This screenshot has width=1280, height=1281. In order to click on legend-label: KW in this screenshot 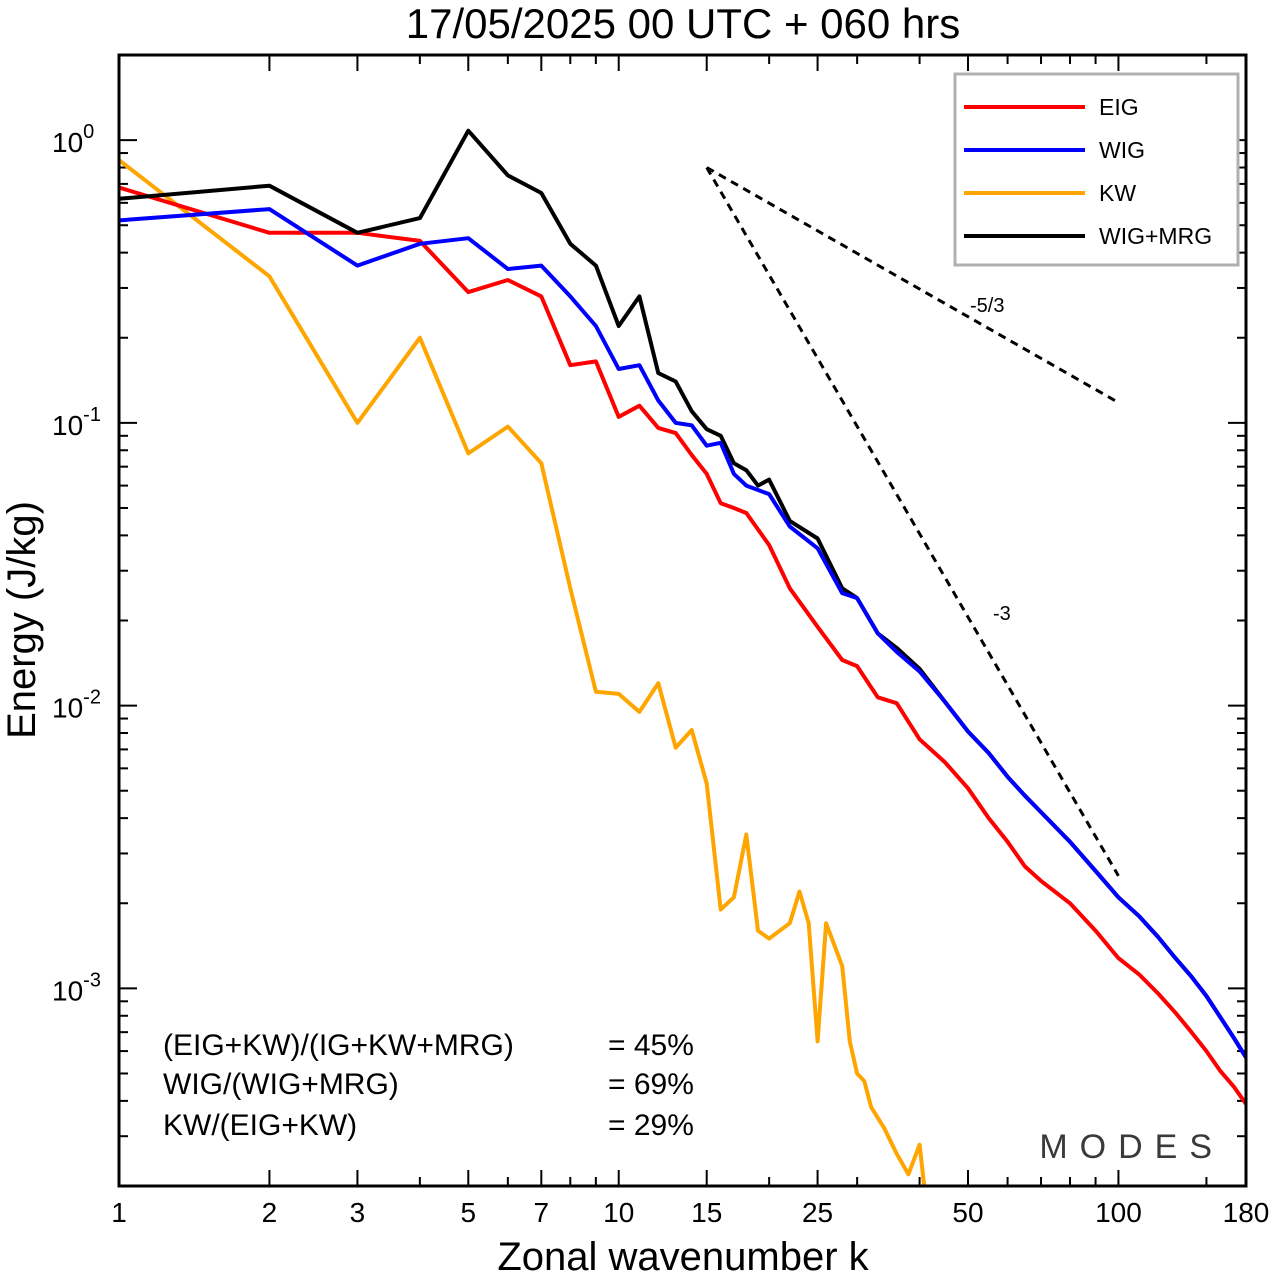, I will do `click(1117, 193)`.